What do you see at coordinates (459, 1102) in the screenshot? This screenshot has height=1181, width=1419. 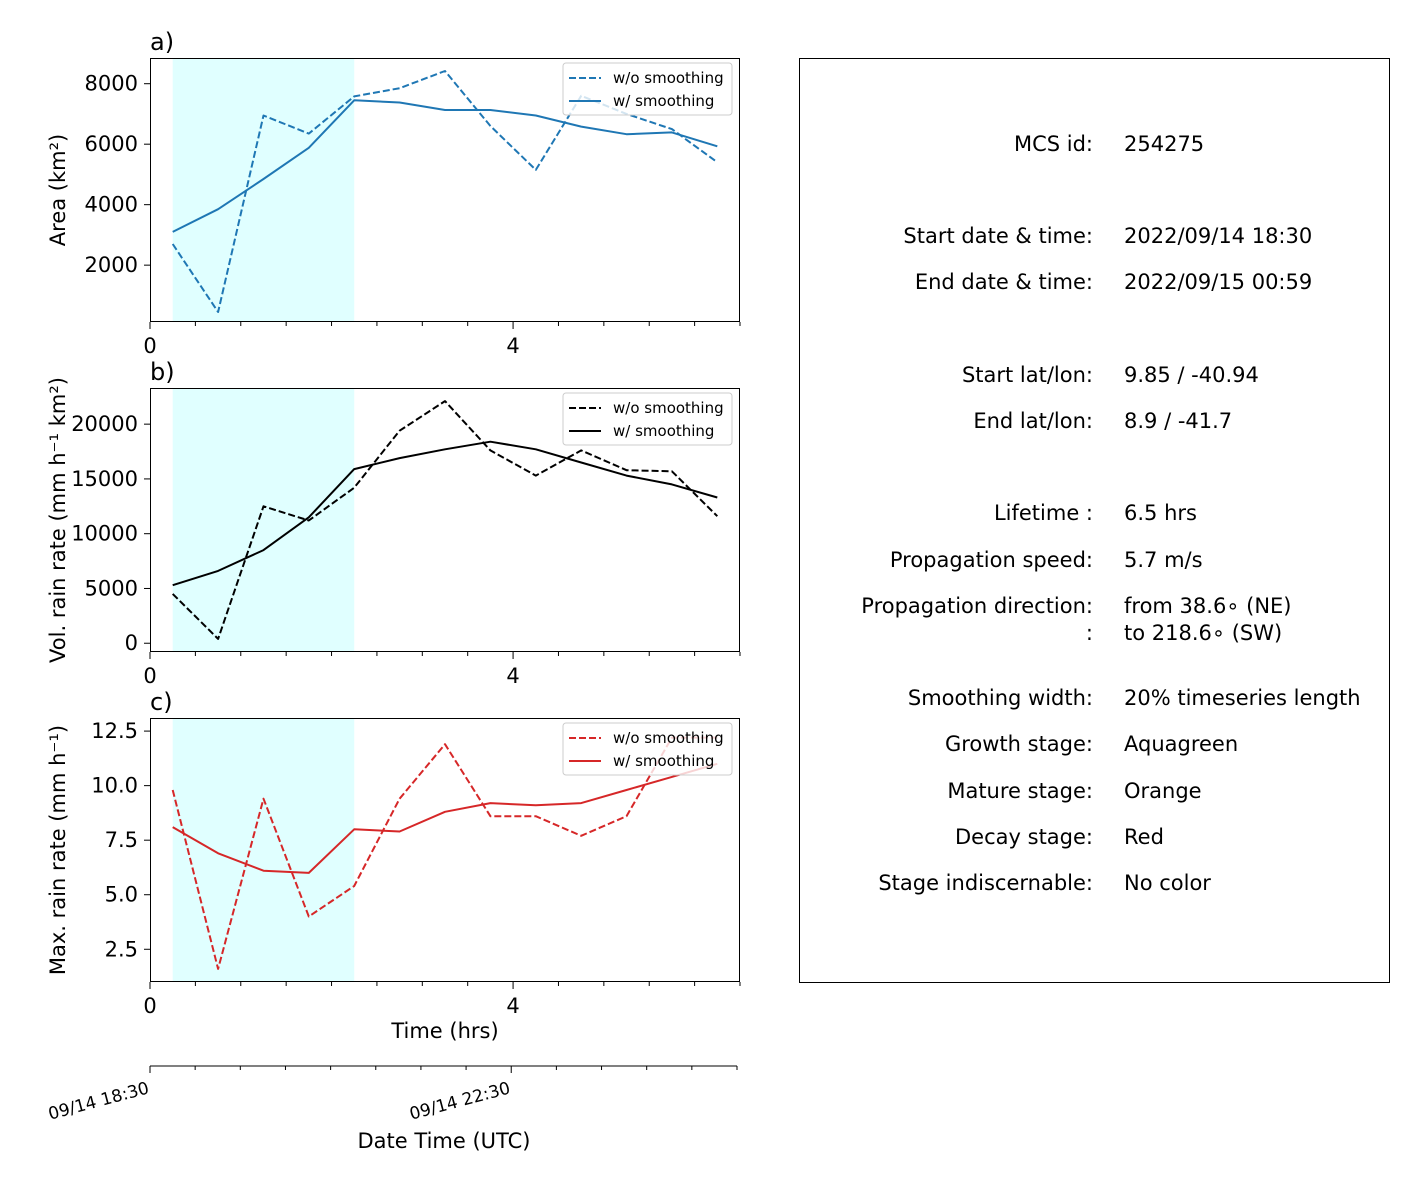 I see `datetime-tick-label: 09/14 22:30` at bounding box center [459, 1102].